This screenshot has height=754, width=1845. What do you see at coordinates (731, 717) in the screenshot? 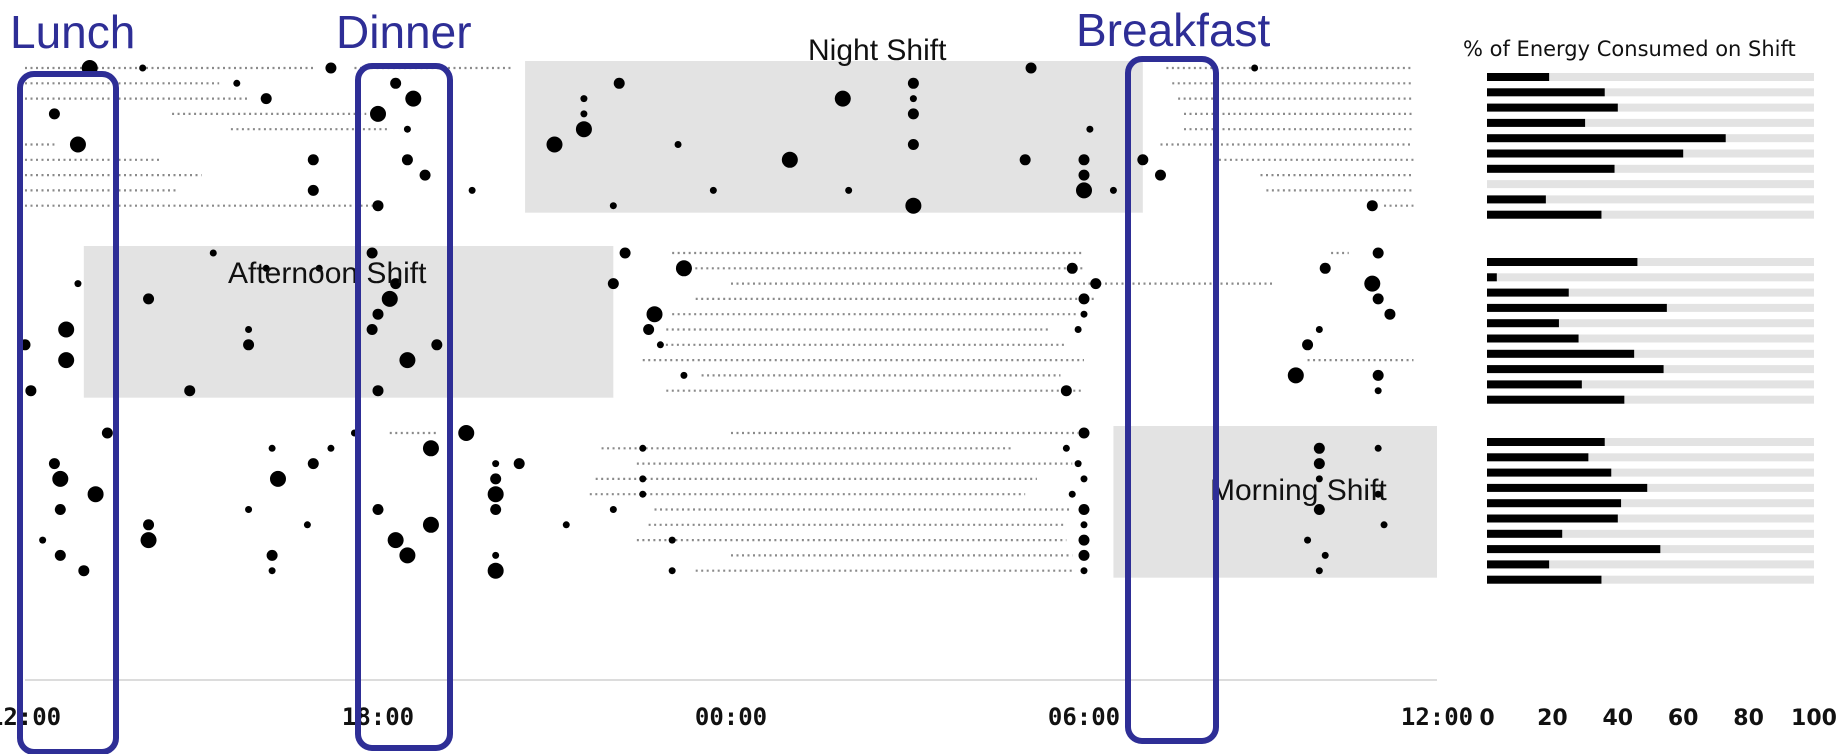
I see `time-tick-label: 00:00` at bounding box center [731, 717].